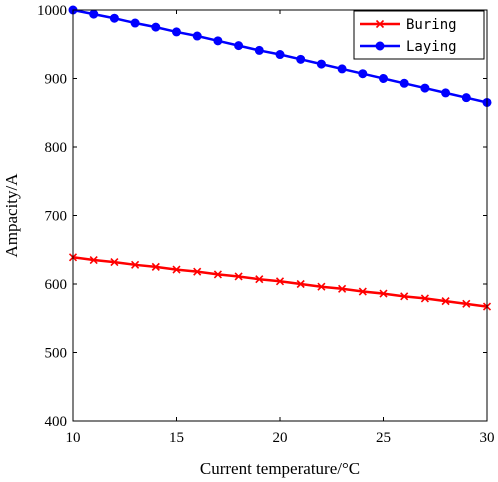 The image size is (498, 482). I want to click on y-tick-label: 1000, so click(52, 11).